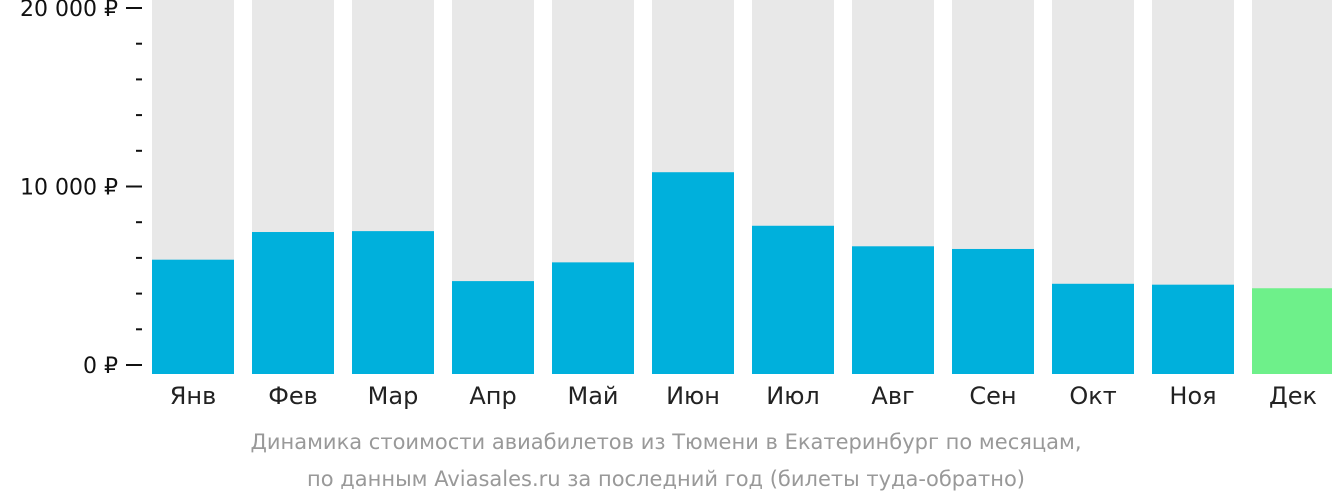 This screenshot has width=1332, height=502. Describe the element at coordinates (1293, 396) in the screenshot. I see `x-tick-label-12: Дек` at that location.